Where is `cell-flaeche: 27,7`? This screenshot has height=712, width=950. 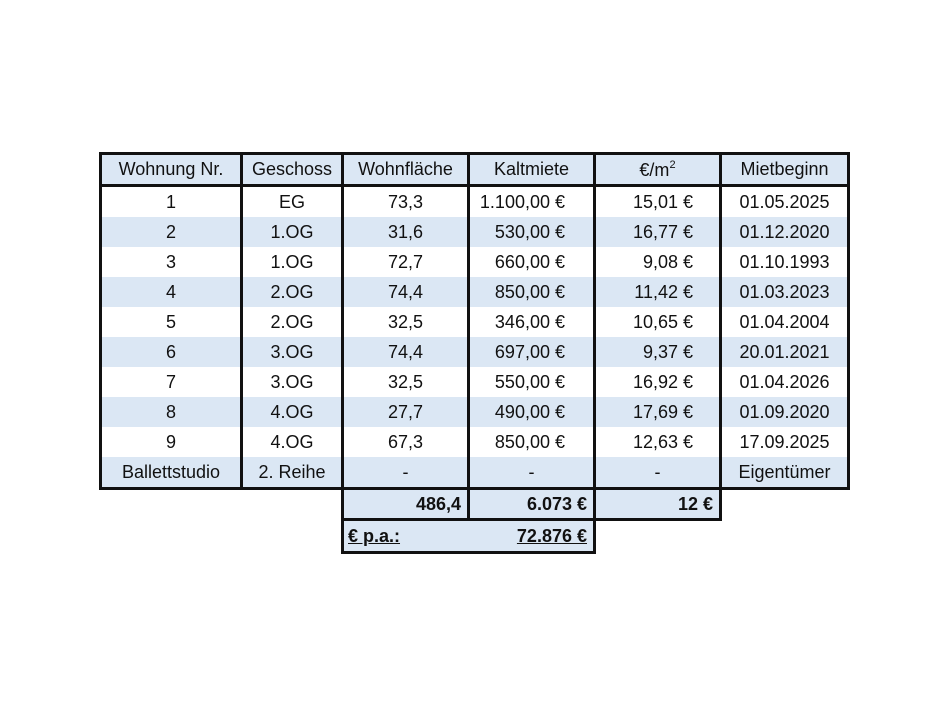 cell-flaeche: 27,7 is located at coordinates (405, 412).